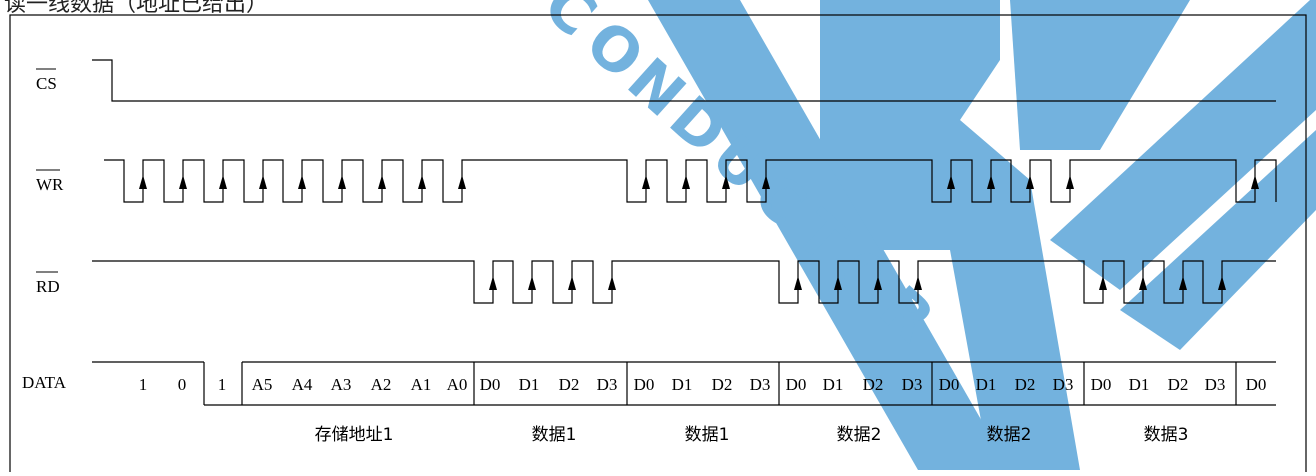 Image resolution: width=1316 pixels, height=476 pixels. What do you see at coordinates (302, 384) in the screenshot?
I see `data-bit-label: A4` at bounding box center [302, 384].